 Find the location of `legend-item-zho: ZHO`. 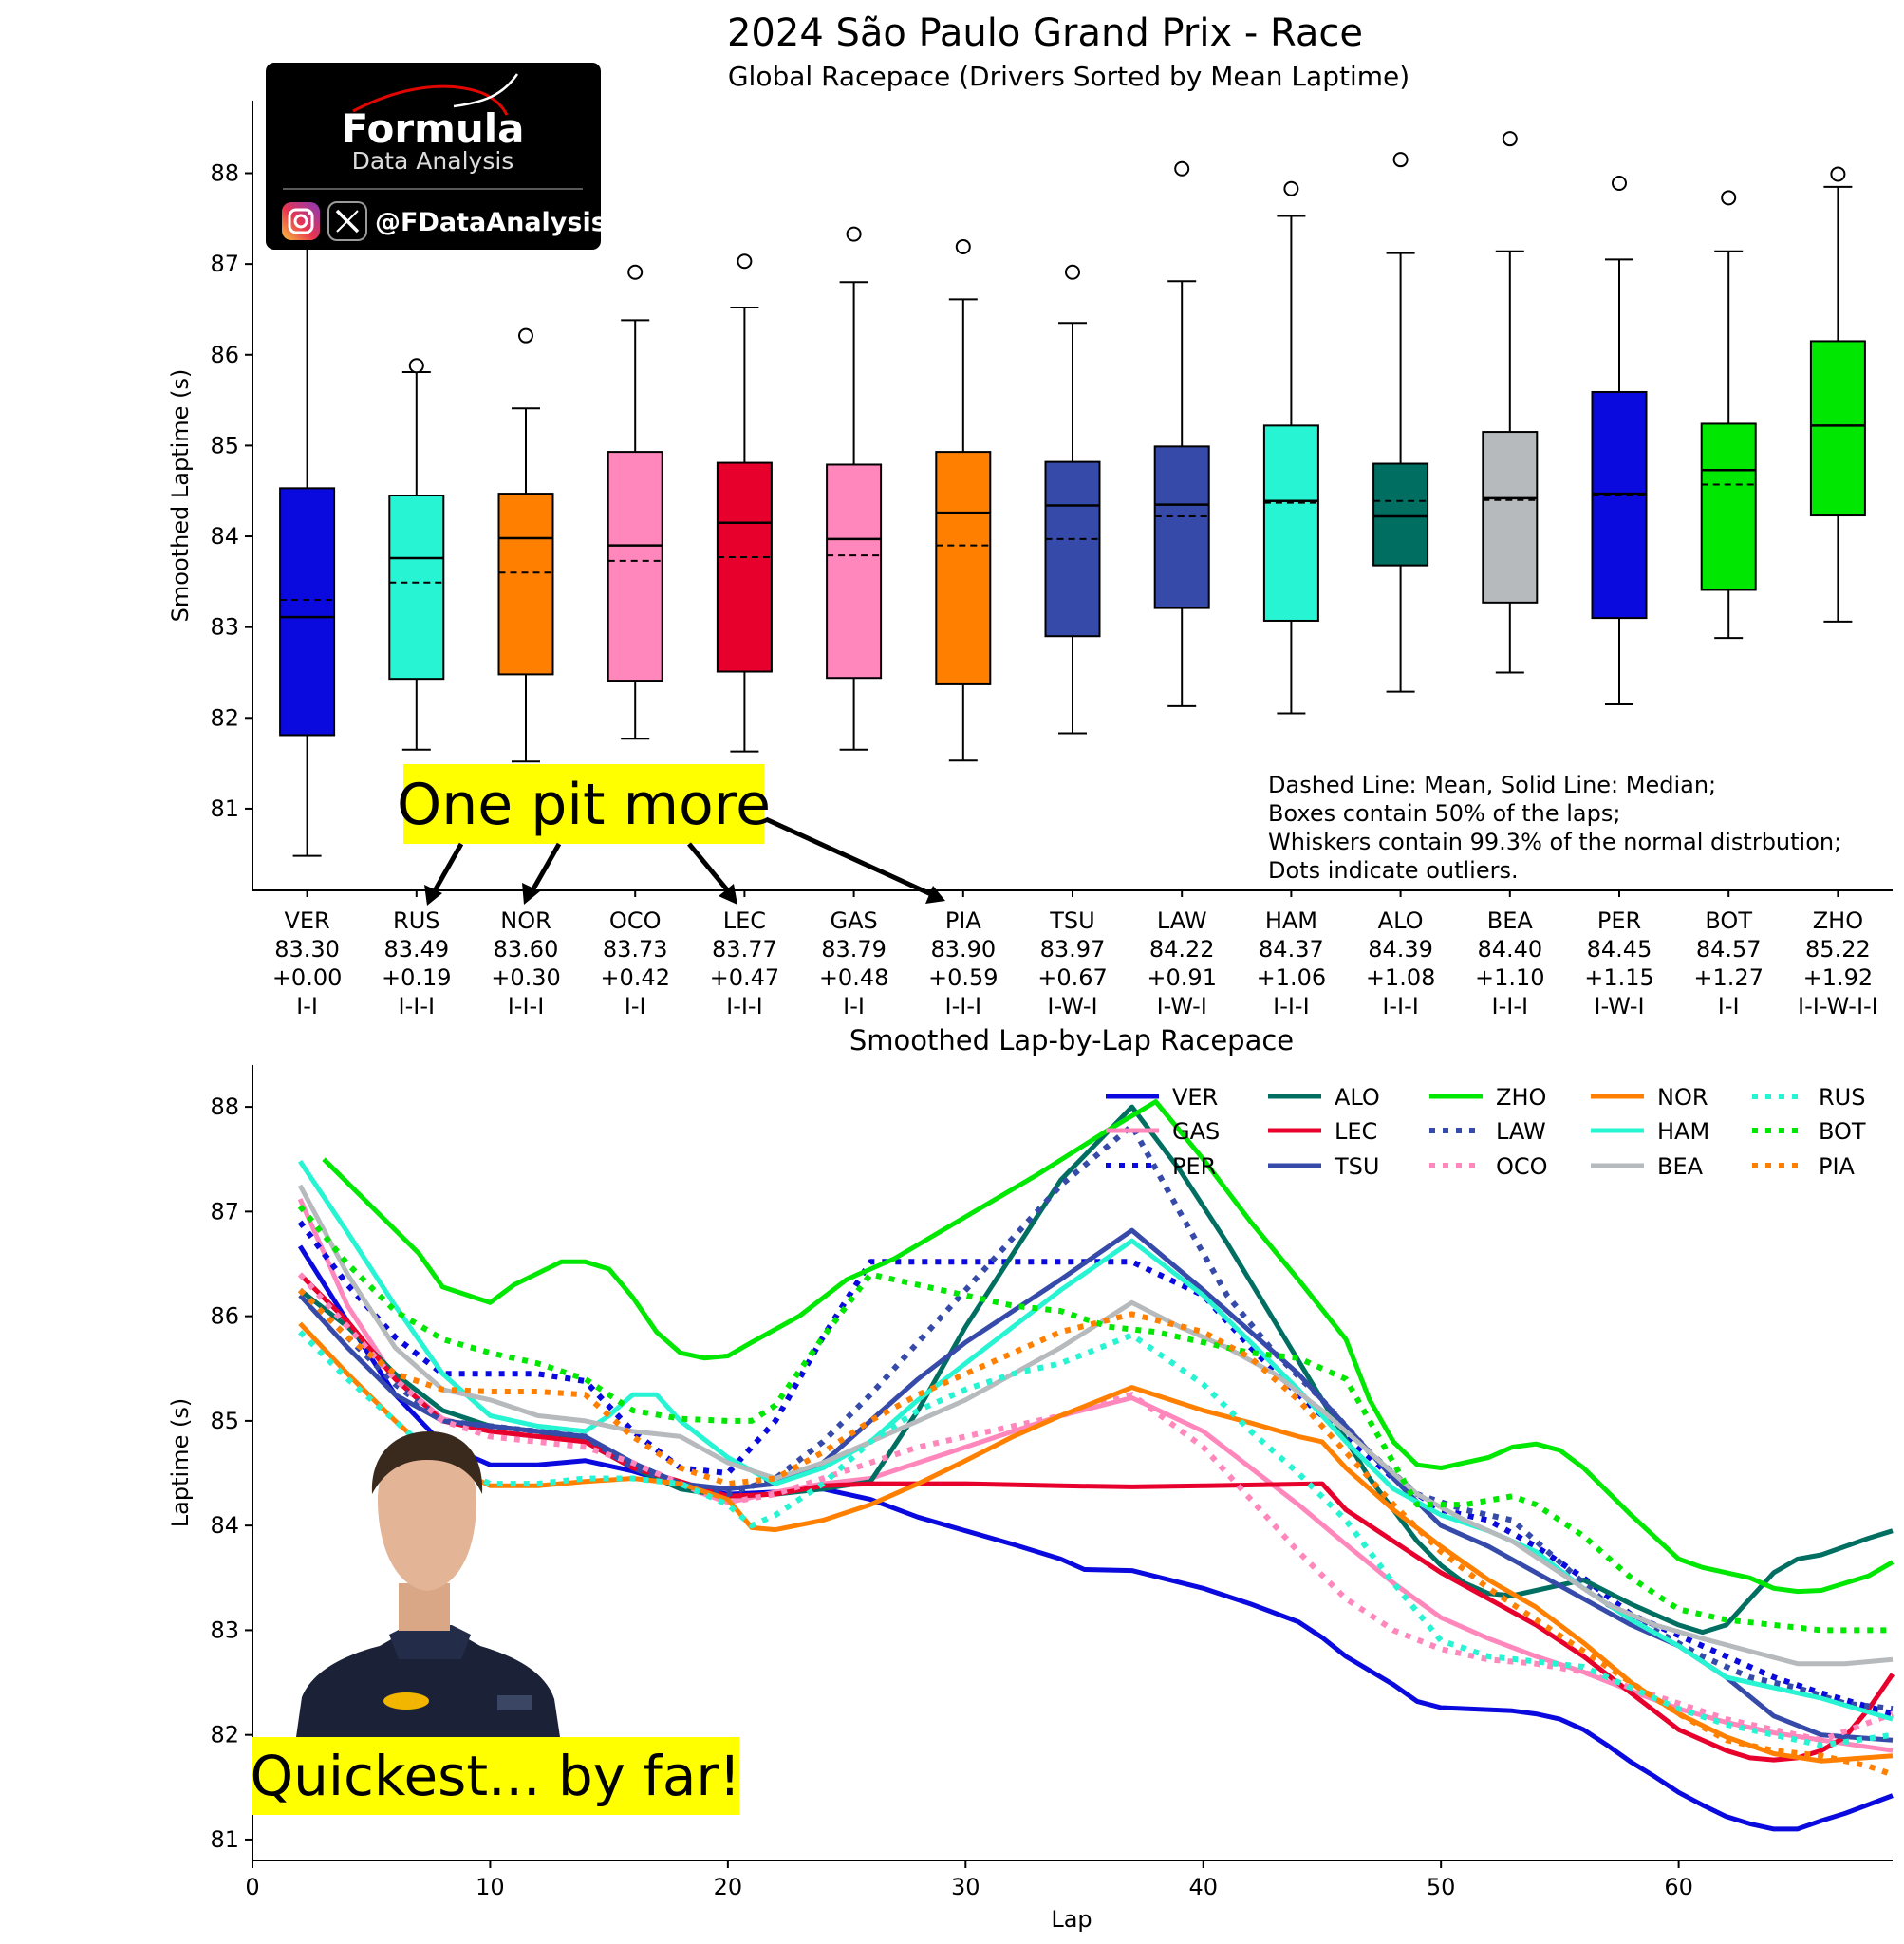

legend-item-zho: ZHO is located at coordinates (1487, 1097).